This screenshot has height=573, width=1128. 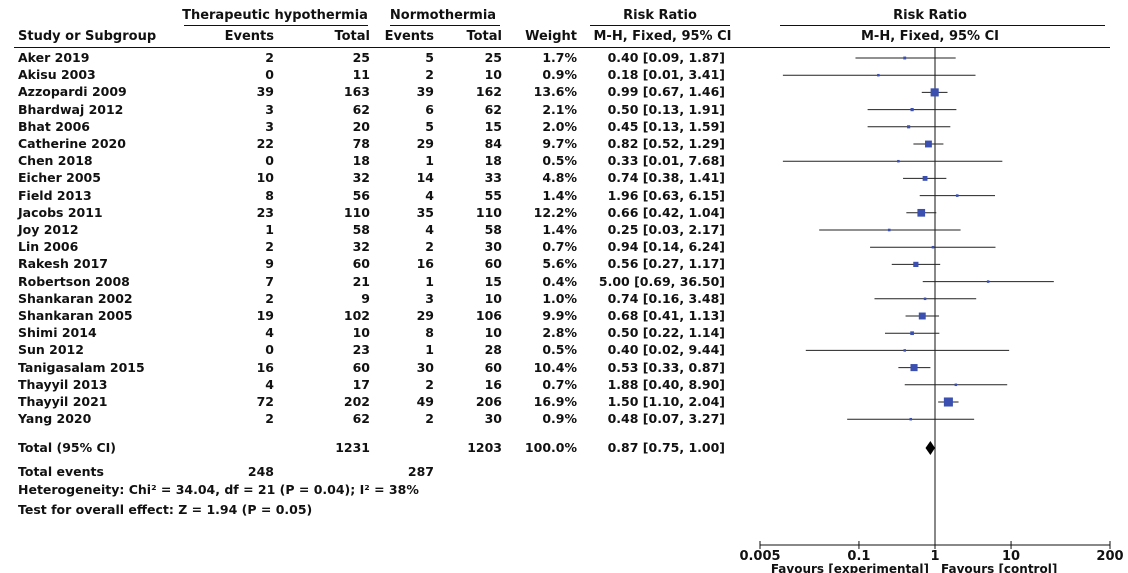 I want to click on weight-value: 0.5%, so click(x=559, y=350).